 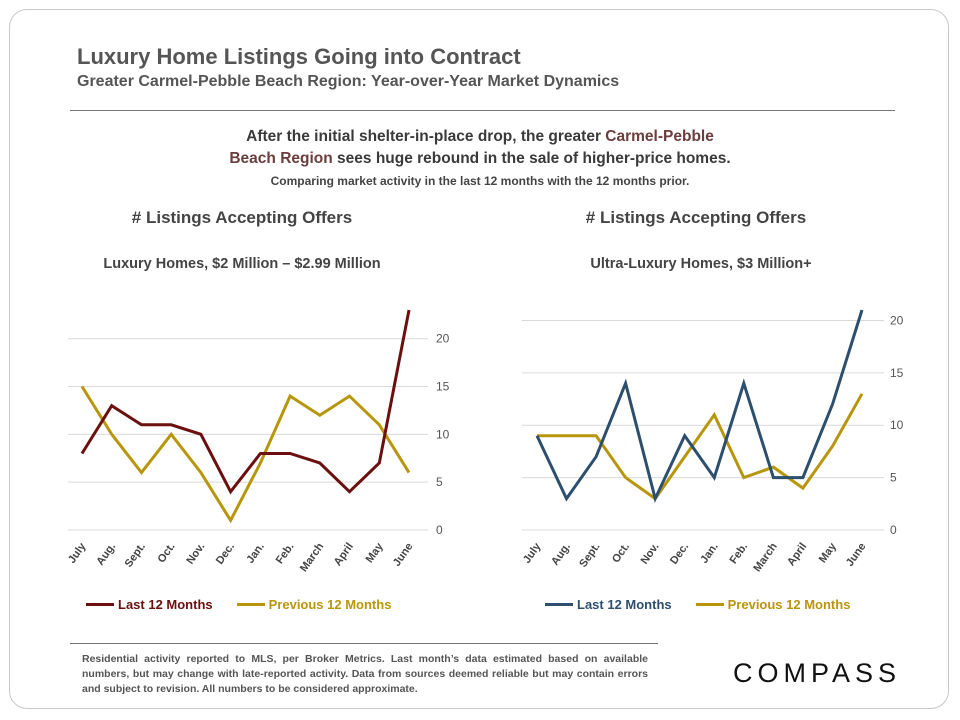 I want to click on chart2-legend: Last 12 Months Previous 12 Months, so click(x=709, y=604).